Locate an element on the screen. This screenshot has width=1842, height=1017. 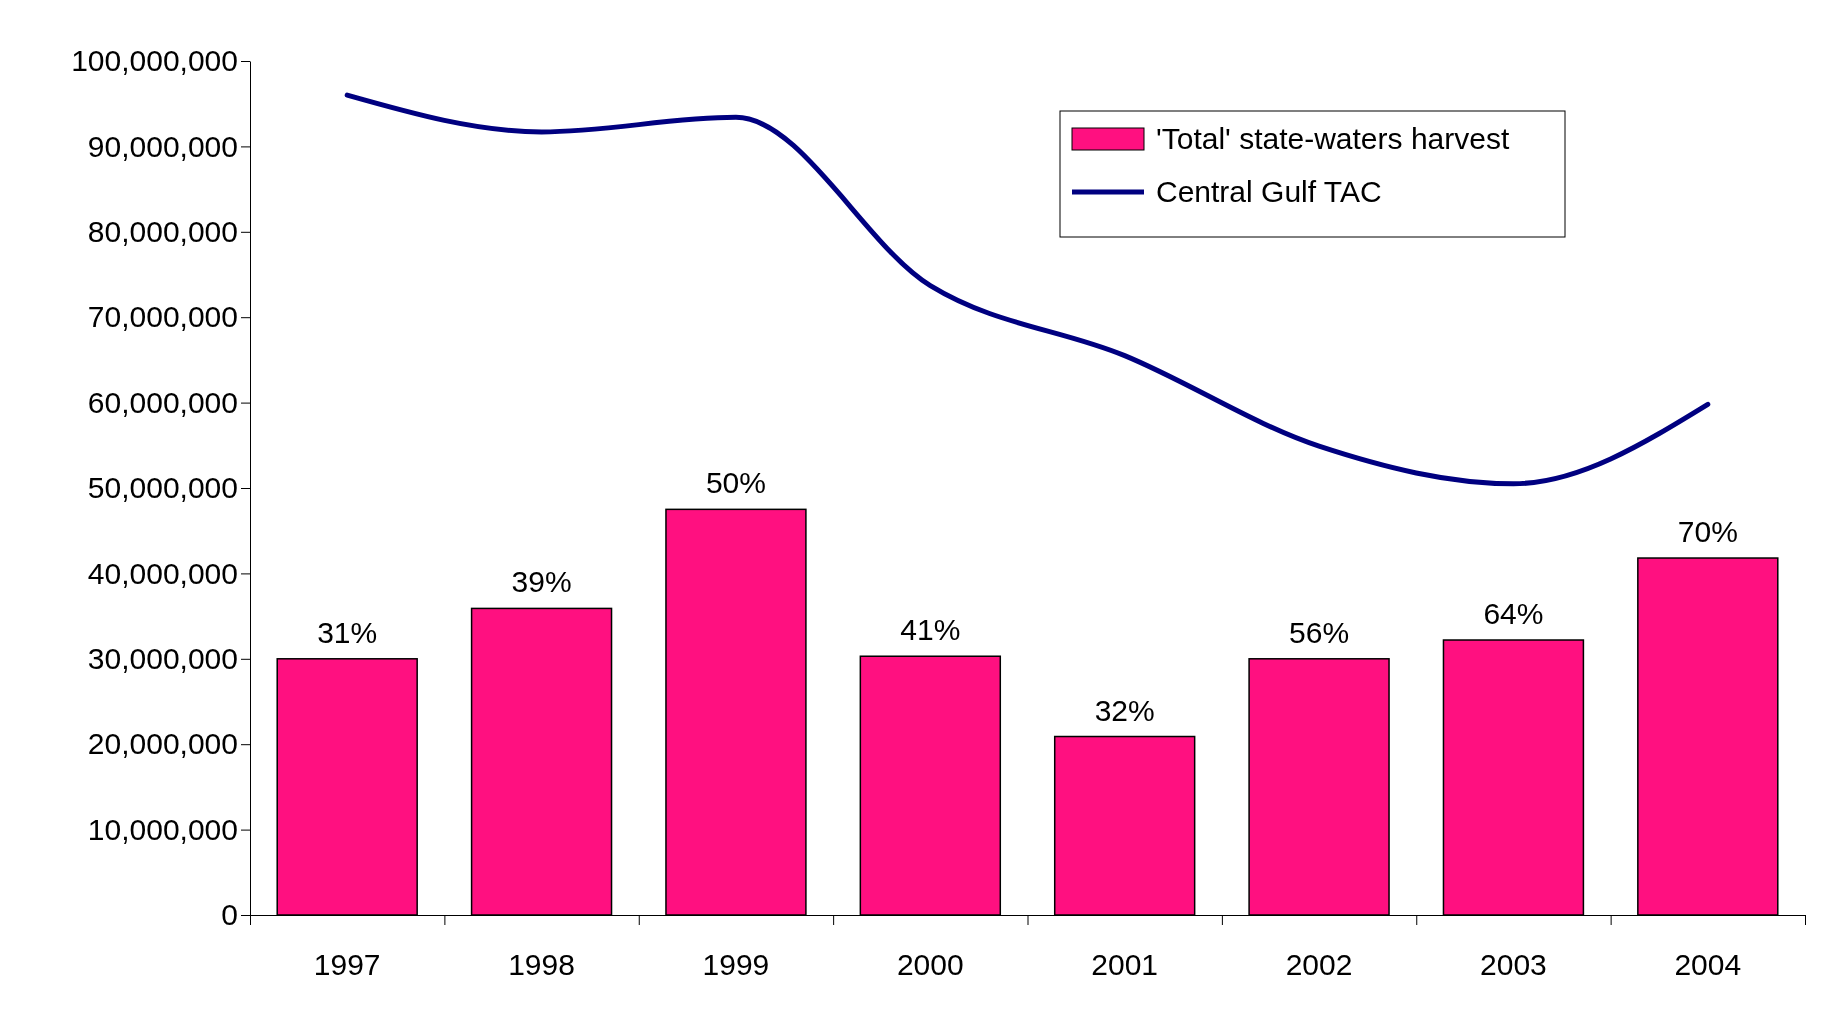
y-tick-label: 60,000,000 is located at coordinates (162, 402).